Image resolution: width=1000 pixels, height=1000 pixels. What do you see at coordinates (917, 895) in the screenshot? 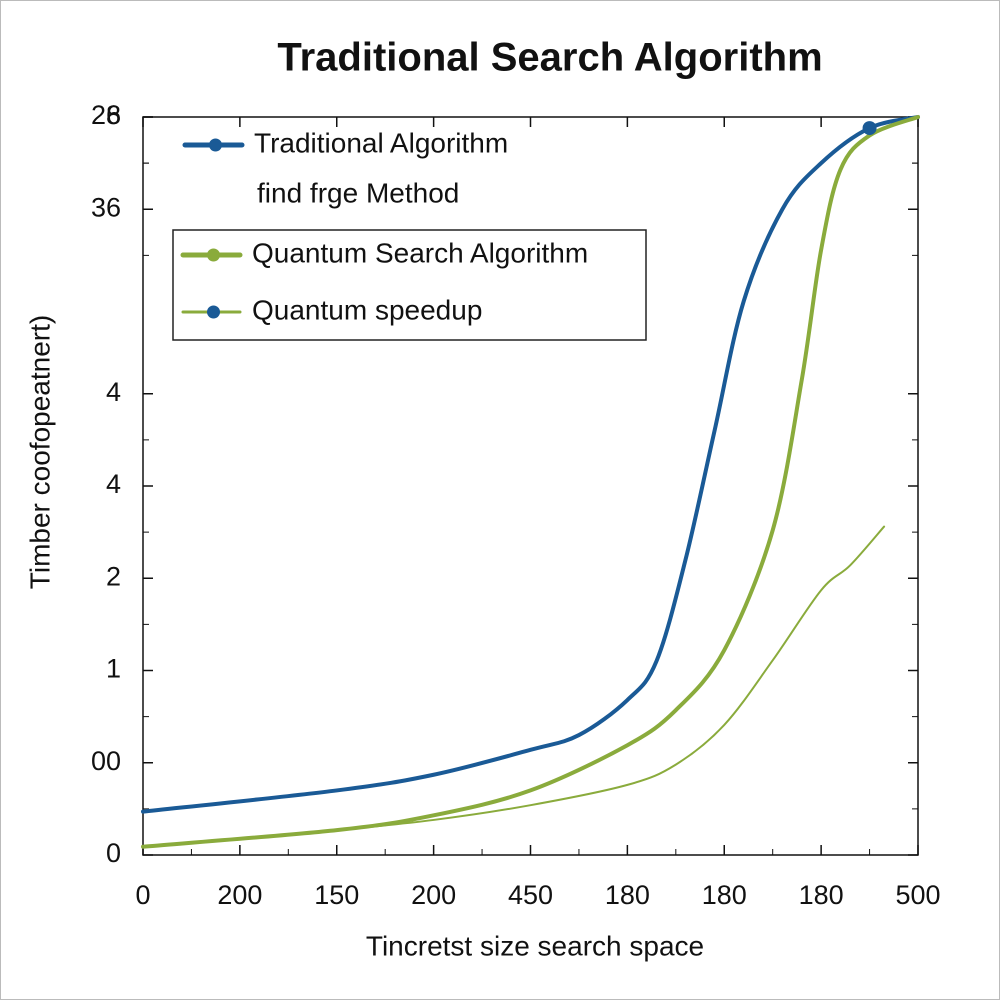
I see `x-tick-label: 500` at bounding box center [917, 895].